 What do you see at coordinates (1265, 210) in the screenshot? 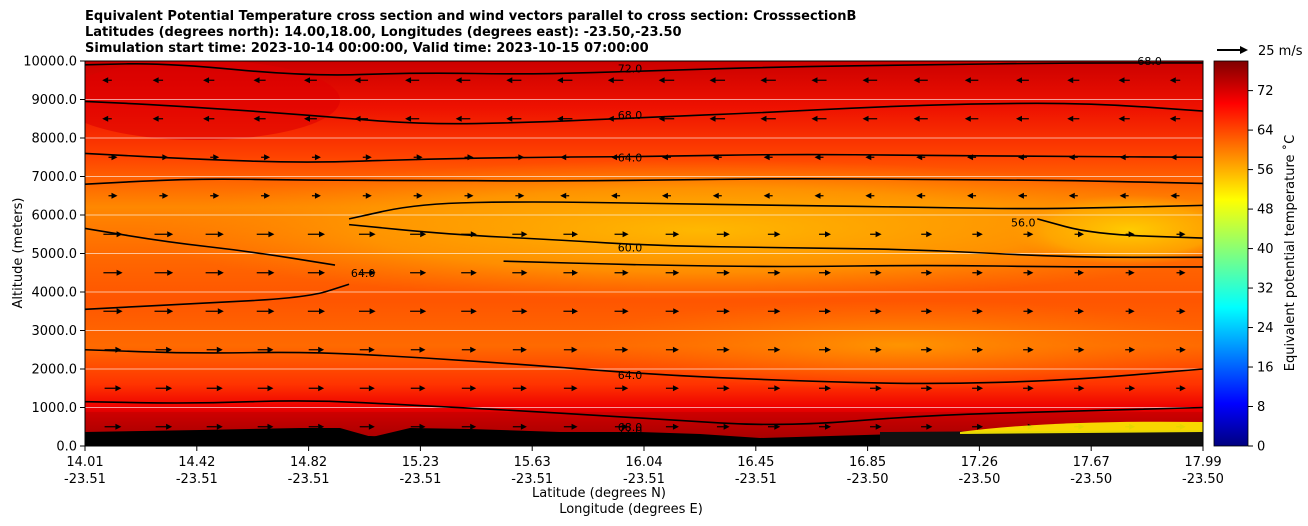
I see `colorbar-tick-label: 48` at bounding box center [1265, 210].